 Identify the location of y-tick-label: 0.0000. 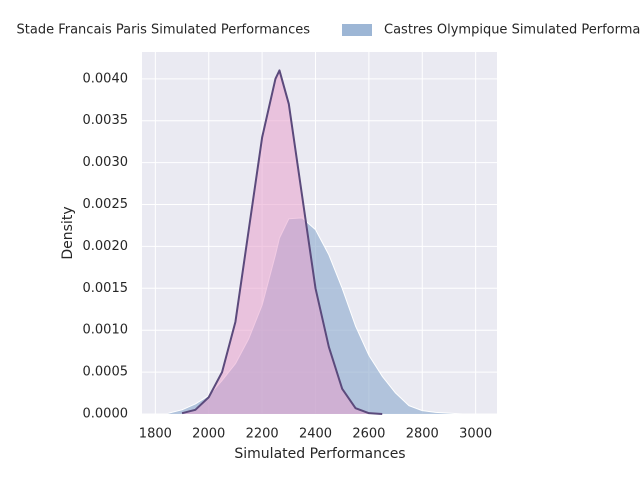
(106, 414).